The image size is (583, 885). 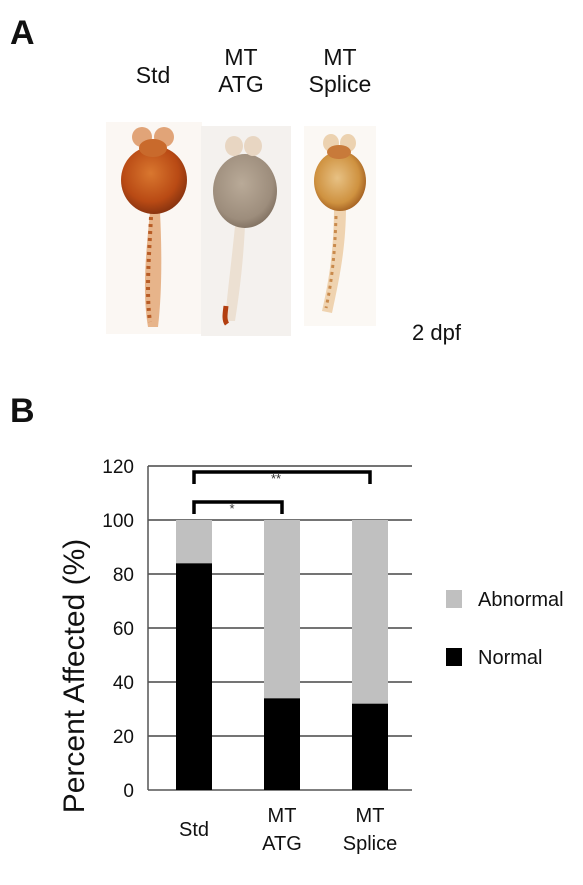 I want to click on x-tick-label-1: MT ATG, so click(x=282, y=830).